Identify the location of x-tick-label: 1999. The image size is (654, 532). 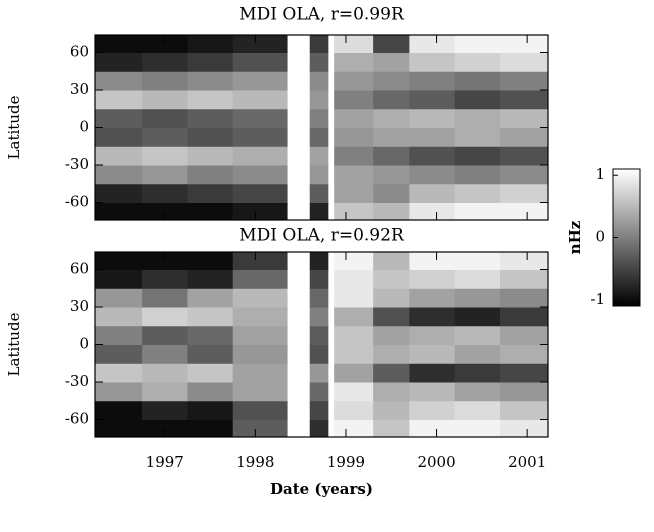
(346, 462).